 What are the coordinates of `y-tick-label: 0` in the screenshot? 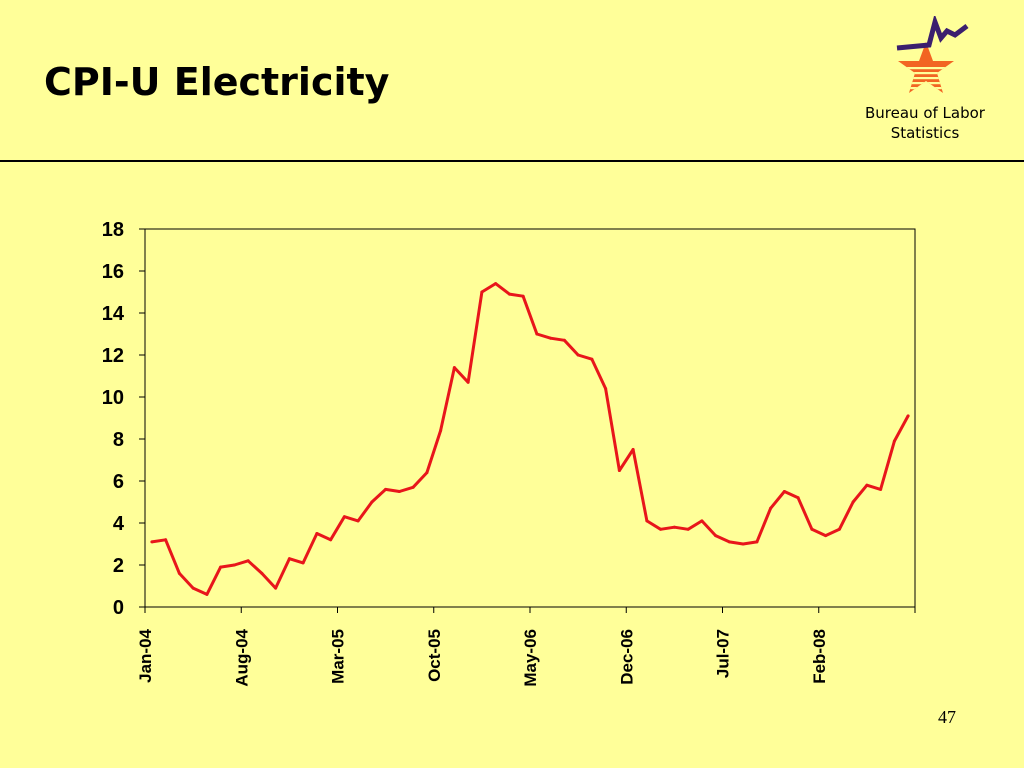 It's located at (118, 608).